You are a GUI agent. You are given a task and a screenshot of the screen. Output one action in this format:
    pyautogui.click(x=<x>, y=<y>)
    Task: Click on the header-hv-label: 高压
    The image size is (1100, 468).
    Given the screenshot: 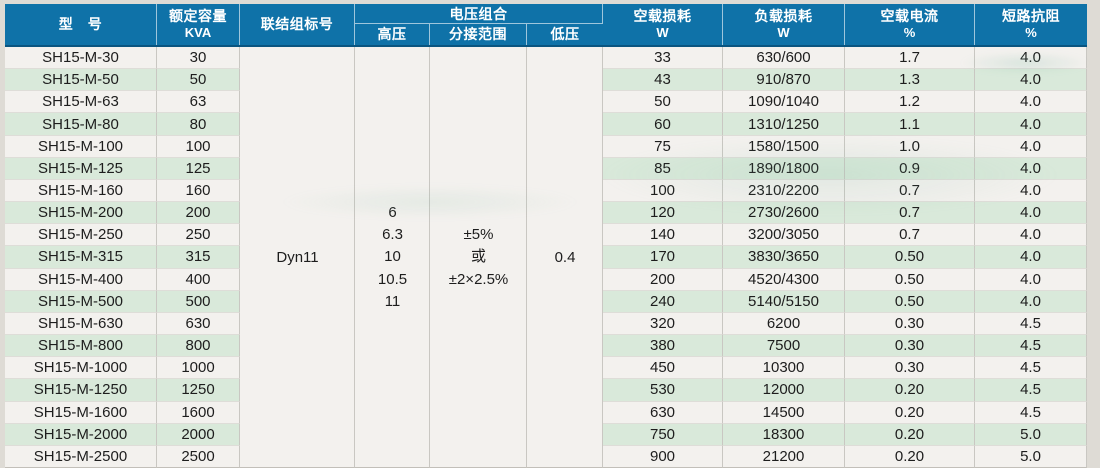 What is the action you would take?
    pyautogui.click(x=392, y=34)
    